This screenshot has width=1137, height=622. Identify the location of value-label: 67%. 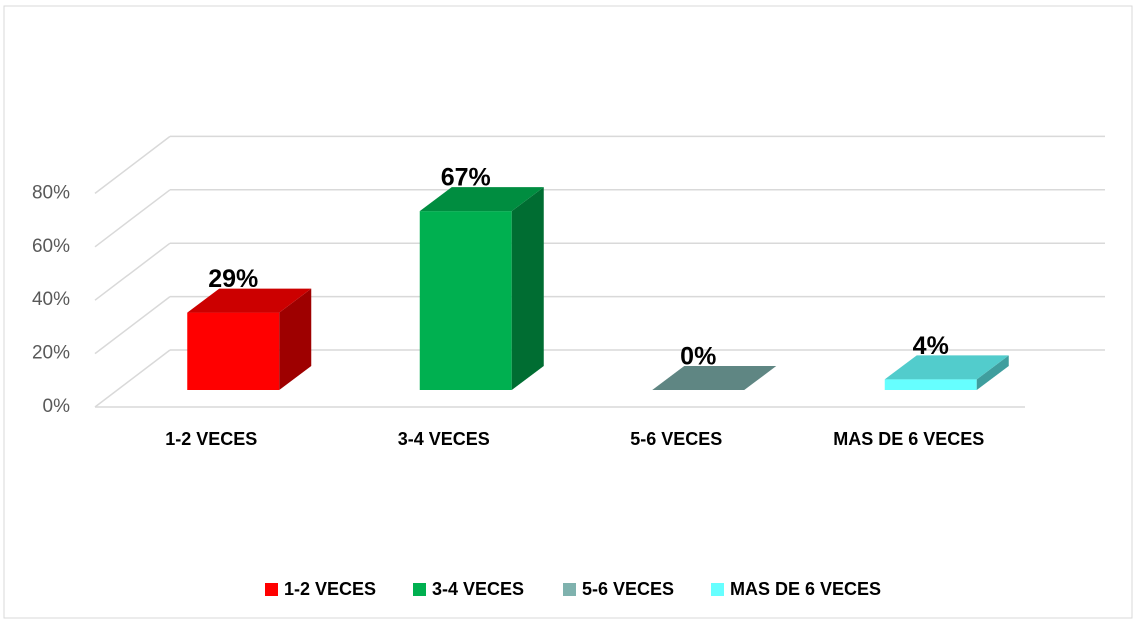
(466, 178).